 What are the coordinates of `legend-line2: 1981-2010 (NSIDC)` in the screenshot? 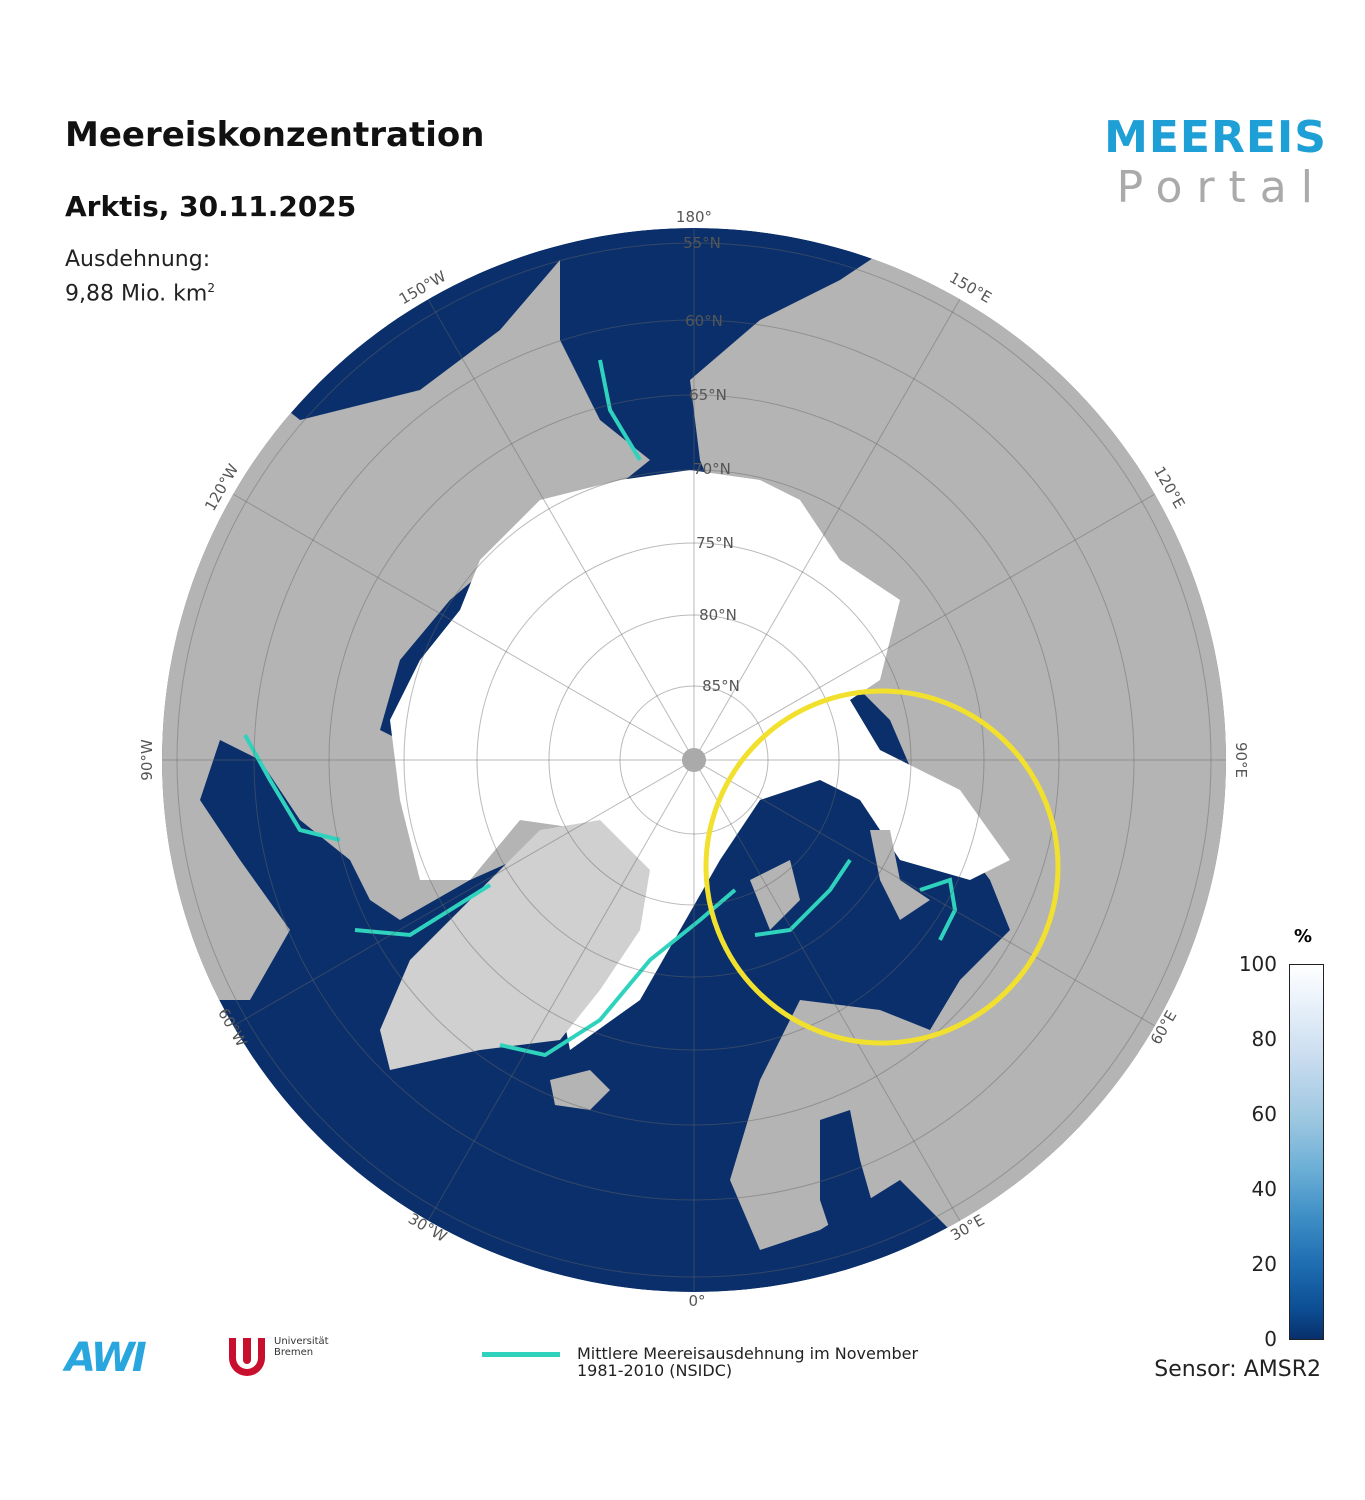 It's located at (655, 1370).